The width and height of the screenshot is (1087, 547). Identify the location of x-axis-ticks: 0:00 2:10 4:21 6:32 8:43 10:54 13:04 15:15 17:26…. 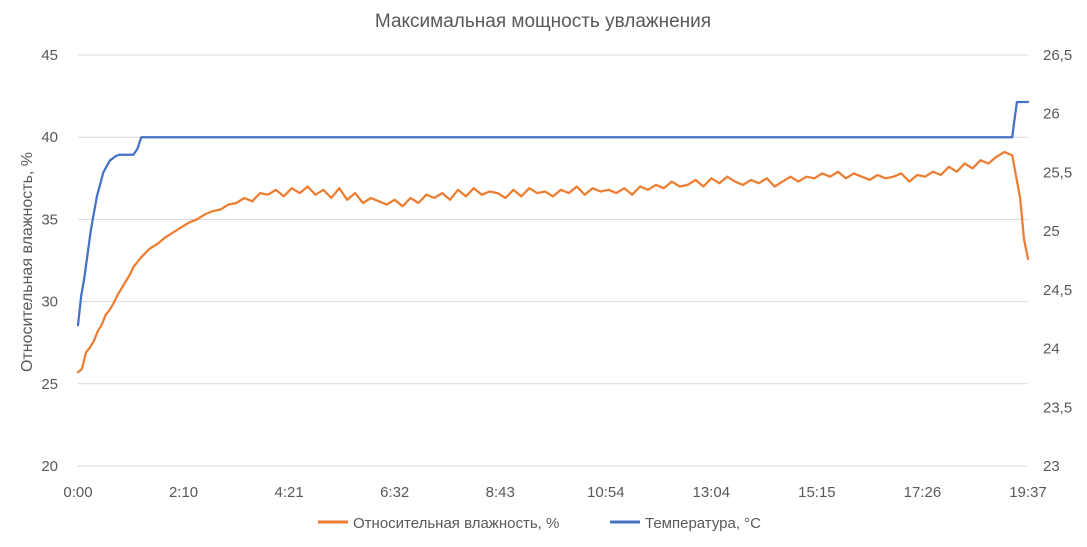
(554, 492).